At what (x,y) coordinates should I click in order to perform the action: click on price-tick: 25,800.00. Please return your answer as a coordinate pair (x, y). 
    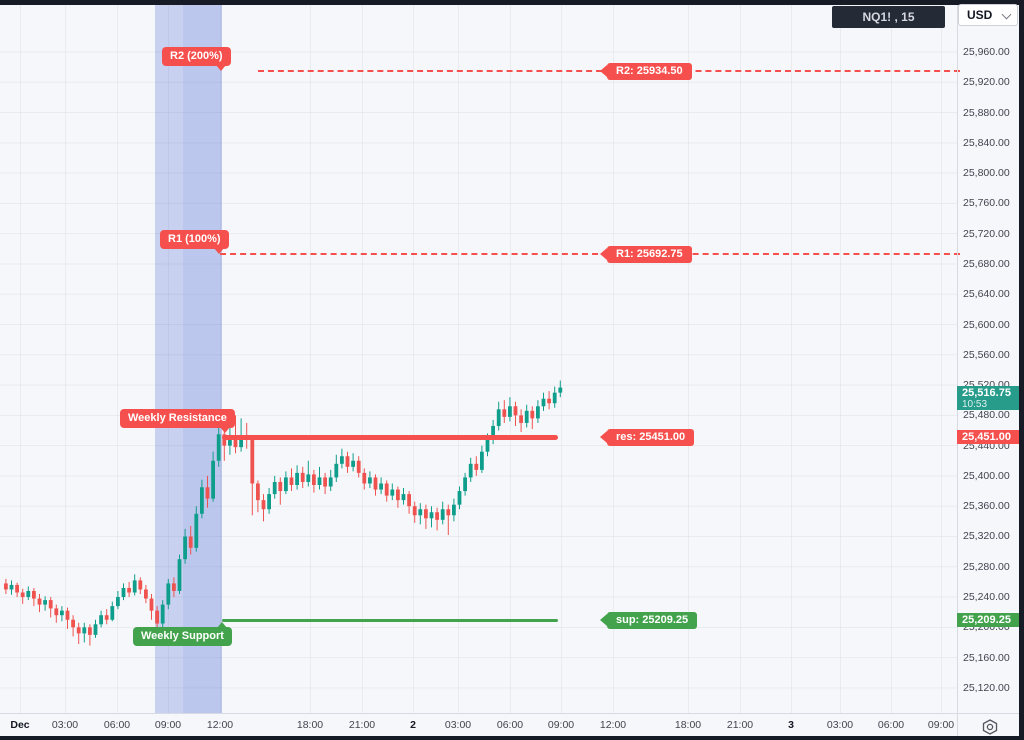
    Looking at the image, I should click on (986, 173).